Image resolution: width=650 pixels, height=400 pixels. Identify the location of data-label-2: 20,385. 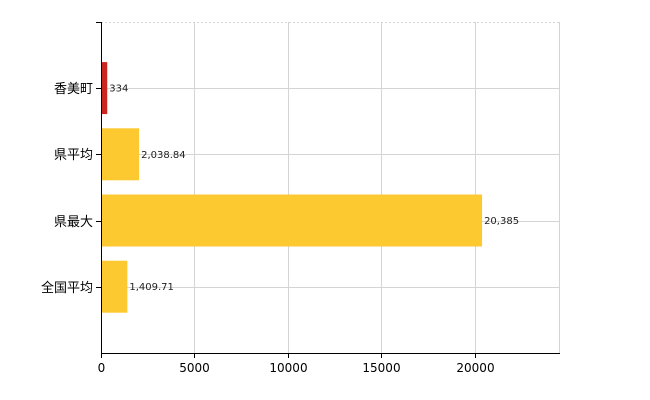
(501, 221).